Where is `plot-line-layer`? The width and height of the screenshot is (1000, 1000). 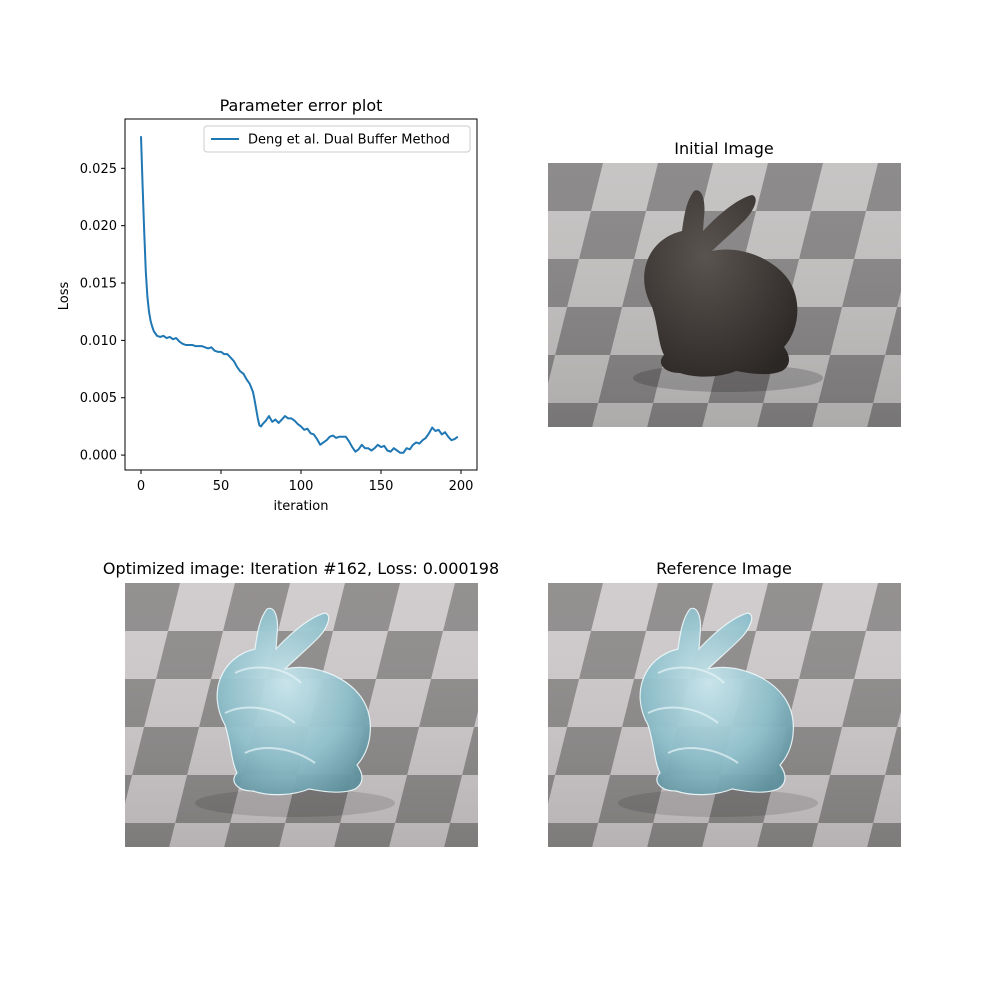 plot-line-layer is located at coordinates (299, 295).